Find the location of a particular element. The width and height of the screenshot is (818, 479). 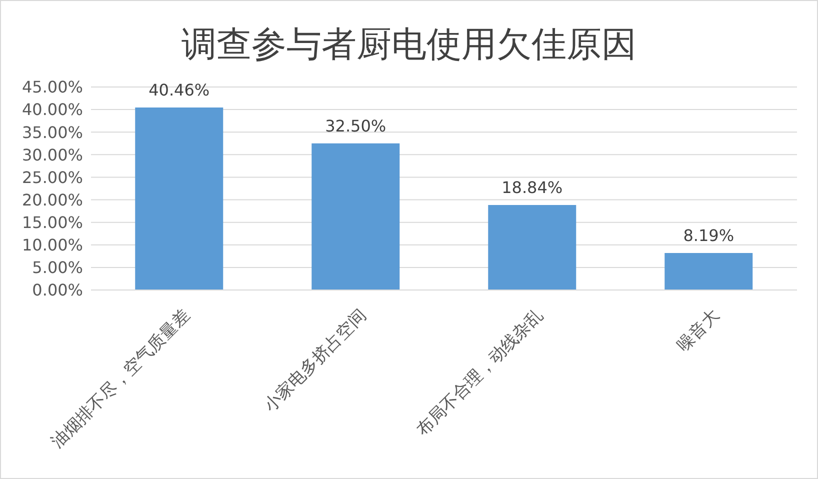

data-label: 40.46% is located at coordinates (179, 90).